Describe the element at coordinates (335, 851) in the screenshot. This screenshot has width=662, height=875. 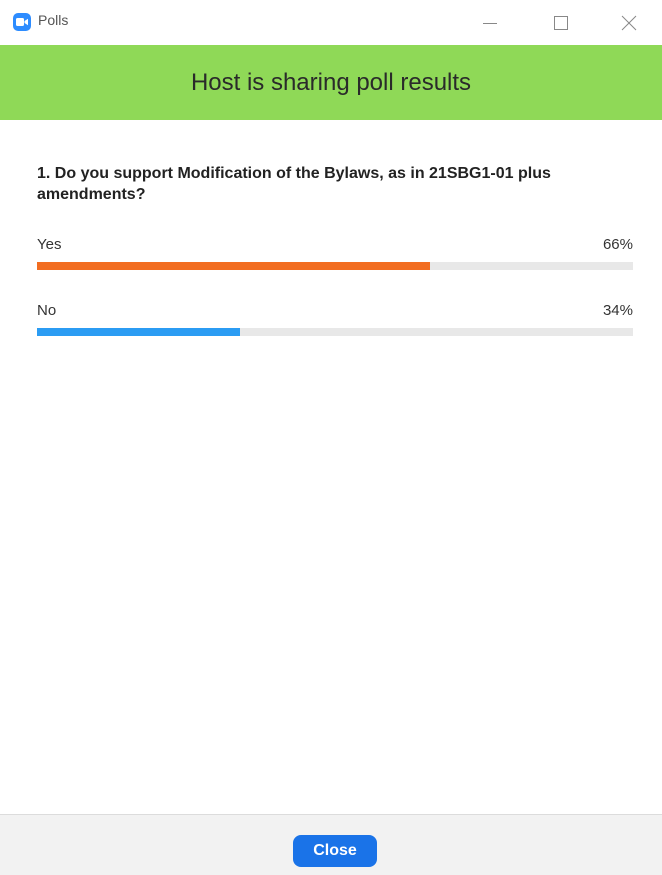
I see `close-button: Close` at that location.